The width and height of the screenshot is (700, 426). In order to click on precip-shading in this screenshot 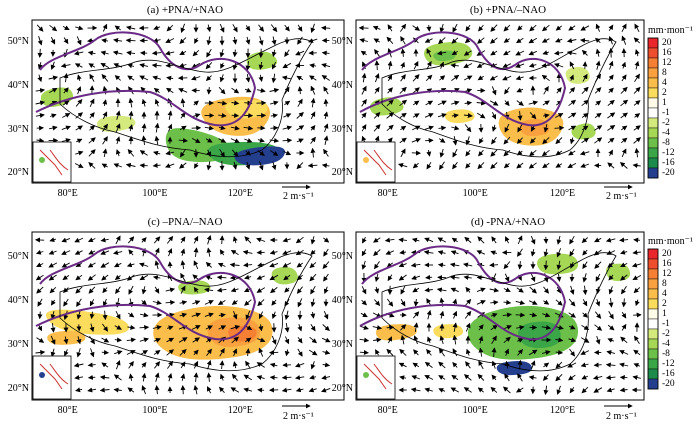, I will do `click(503, 314)`.